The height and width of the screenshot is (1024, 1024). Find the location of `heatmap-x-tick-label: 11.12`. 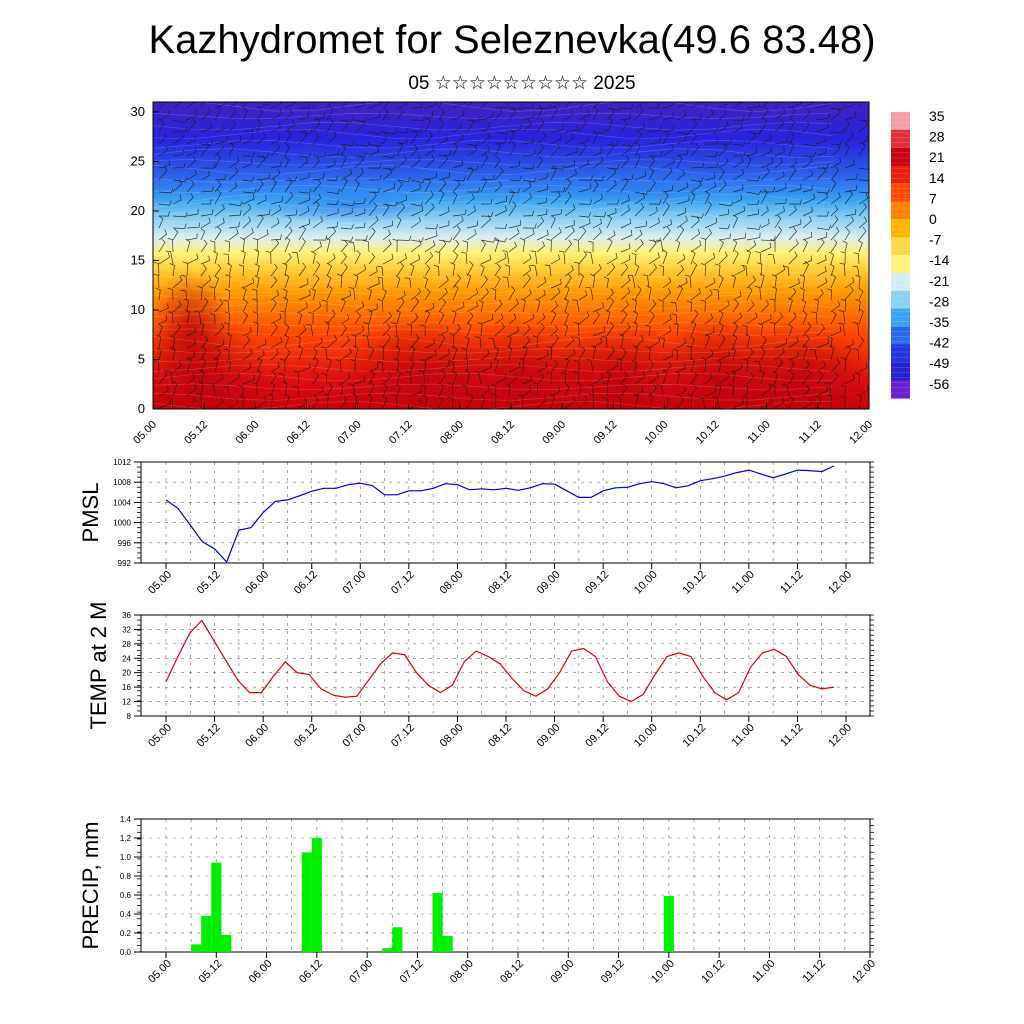

heatmap-x-tick-label: 11.12 is located at coordinates (810, 432).